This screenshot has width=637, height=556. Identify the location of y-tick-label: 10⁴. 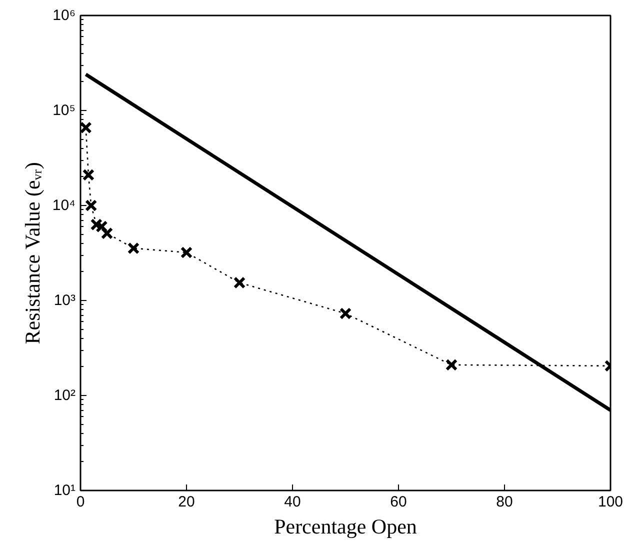
(64, 205).